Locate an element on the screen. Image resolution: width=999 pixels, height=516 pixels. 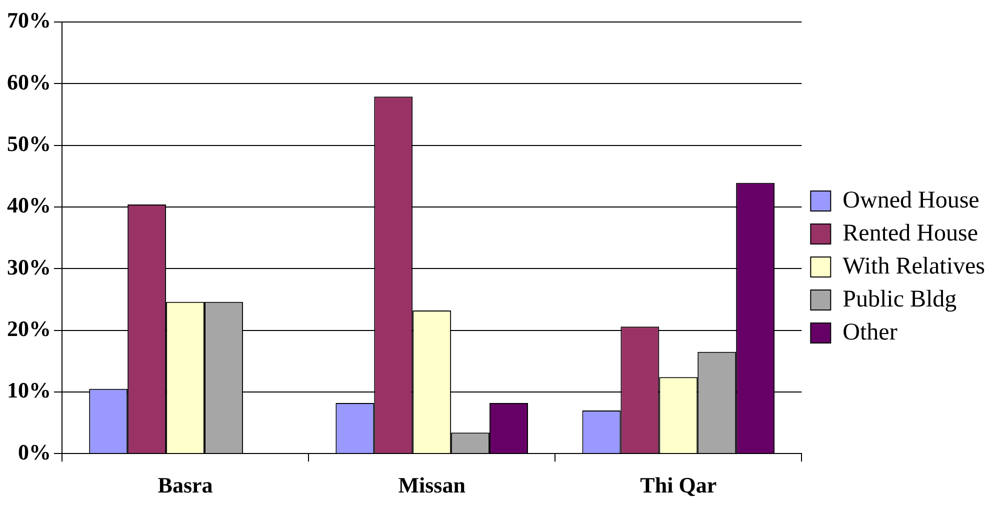
legend-label: Rented House is located at coordinates (910, 233).